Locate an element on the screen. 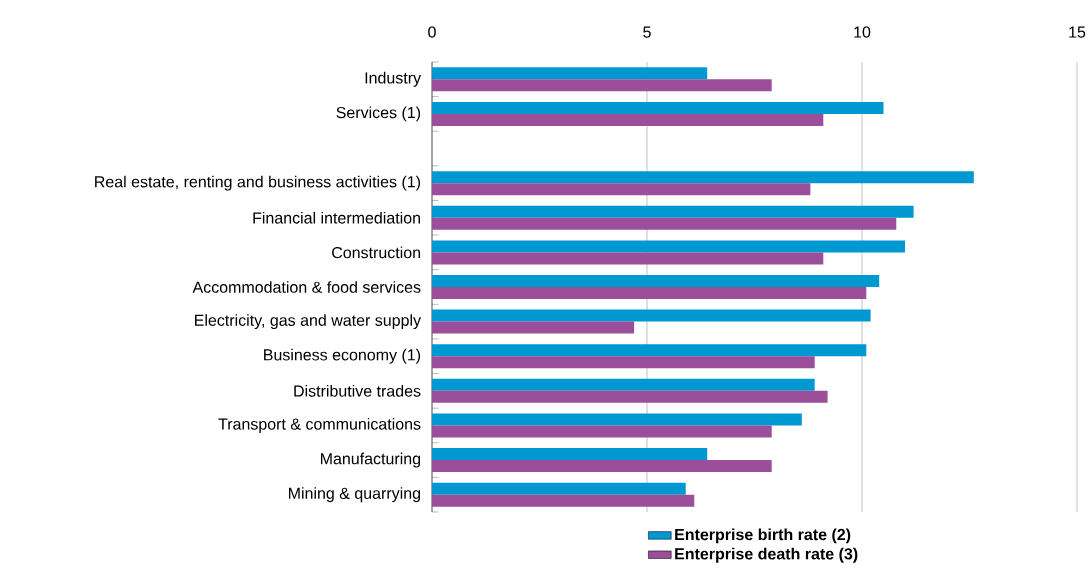  y-tick-label: Services (1) is located at coordinates (378, 114).